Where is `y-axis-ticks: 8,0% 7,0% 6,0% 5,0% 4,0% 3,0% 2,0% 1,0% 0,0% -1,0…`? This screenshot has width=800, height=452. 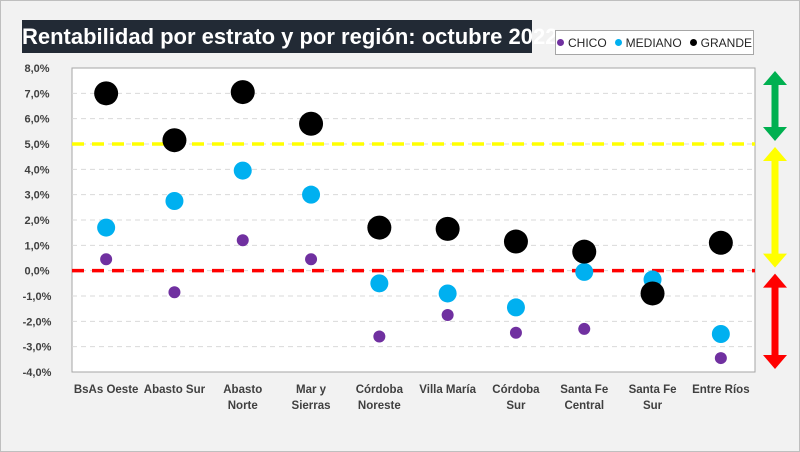
y-axis-ticks: 8,0% 7,0% 6,0% 5,0% 4,0% 3,0% 2,0% 1,0% 0,0% -1,0… is located at coordinates (37, 221).